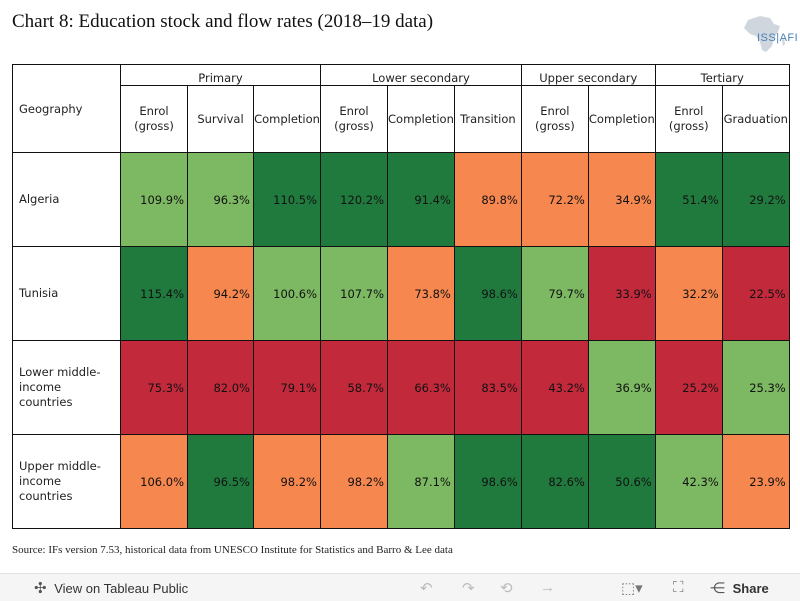 This screenshot has width=800, height=601. What do you see at coordinates (220, 75) in the screenshot?
I see `group-header: Primary` at bounding box center [220, 75].